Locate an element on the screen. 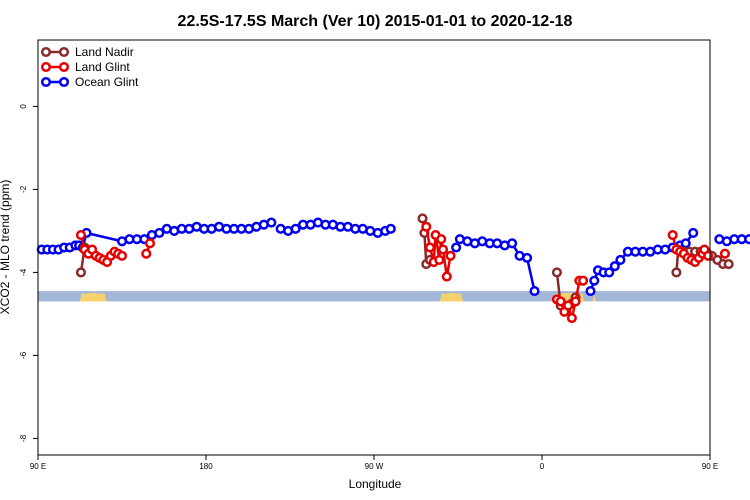 The width and height of the screenshot is (750, 500). ocean-band is located at coordinates (374, 296).